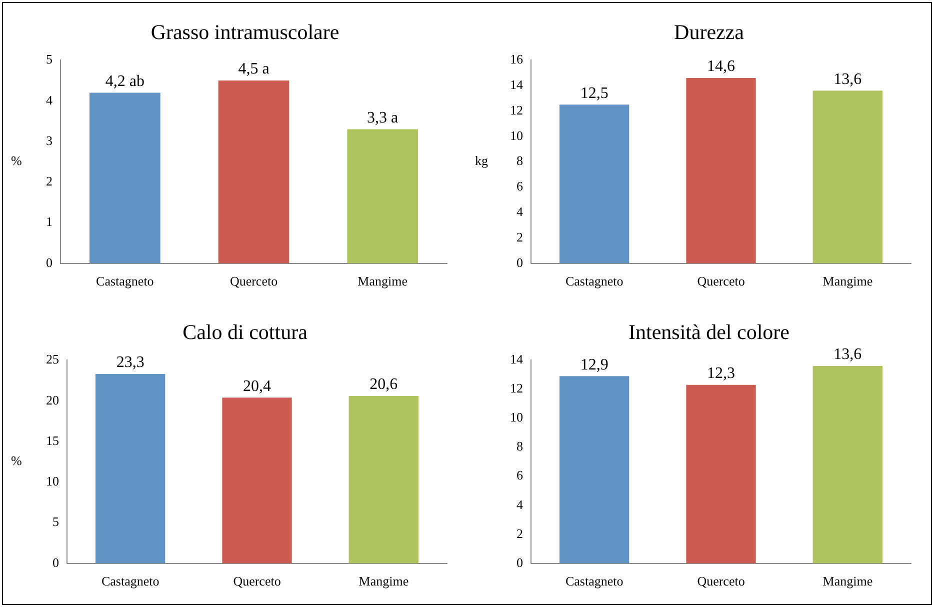 This screenshot has width=934, height=607. I want to click on data-label: 20,4, so click(257, 386).